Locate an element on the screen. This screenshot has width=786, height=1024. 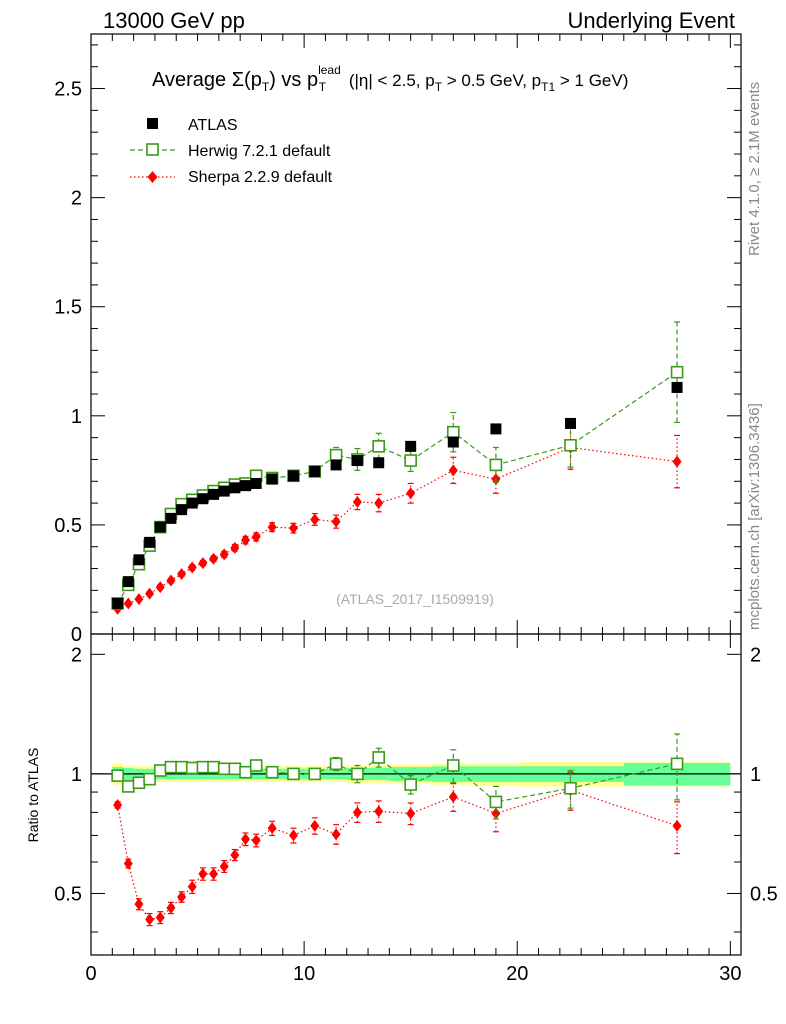
ratio-y-tick-label-right: 0.5 is located at coordinates (764, 894).